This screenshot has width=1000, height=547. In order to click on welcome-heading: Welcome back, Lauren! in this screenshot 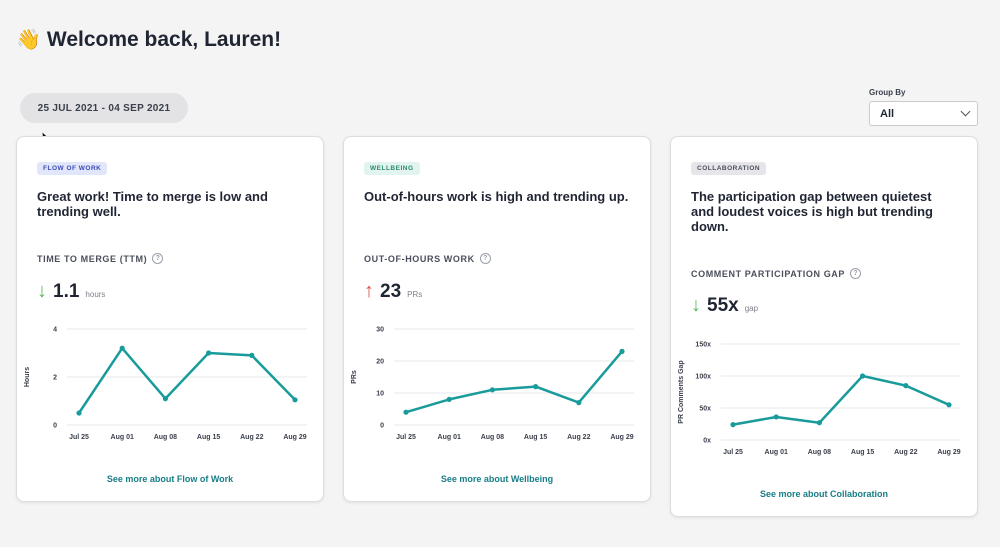, I will do `click(164, 39)`.